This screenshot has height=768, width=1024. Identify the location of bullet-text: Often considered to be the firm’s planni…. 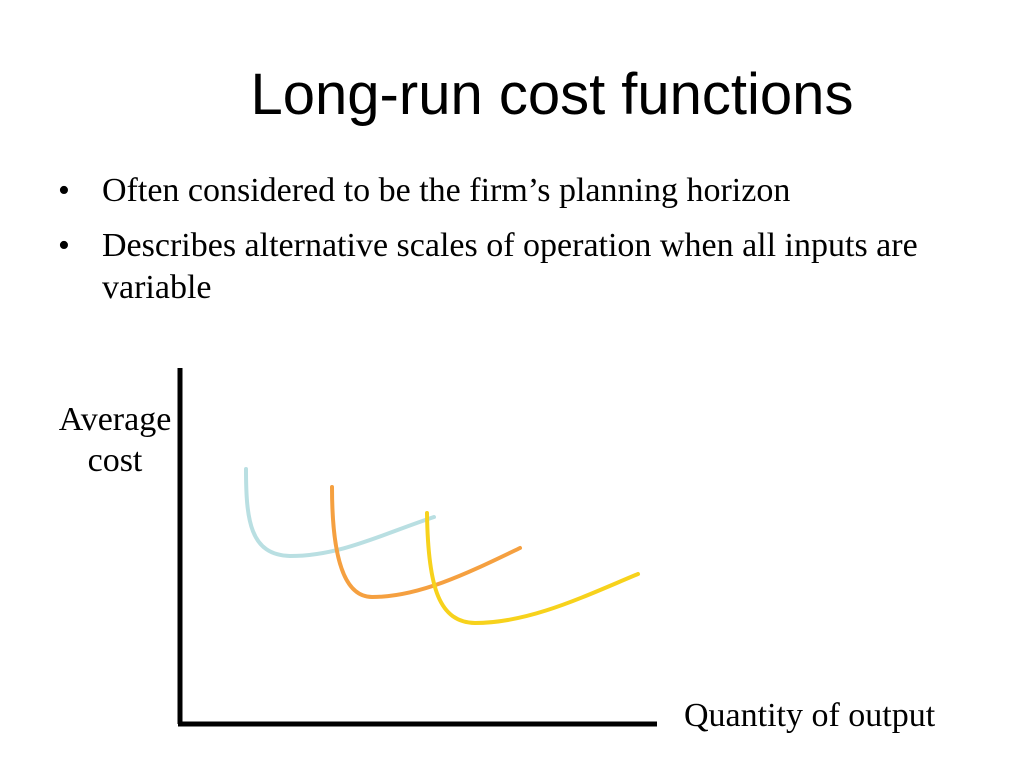
(446, 190).